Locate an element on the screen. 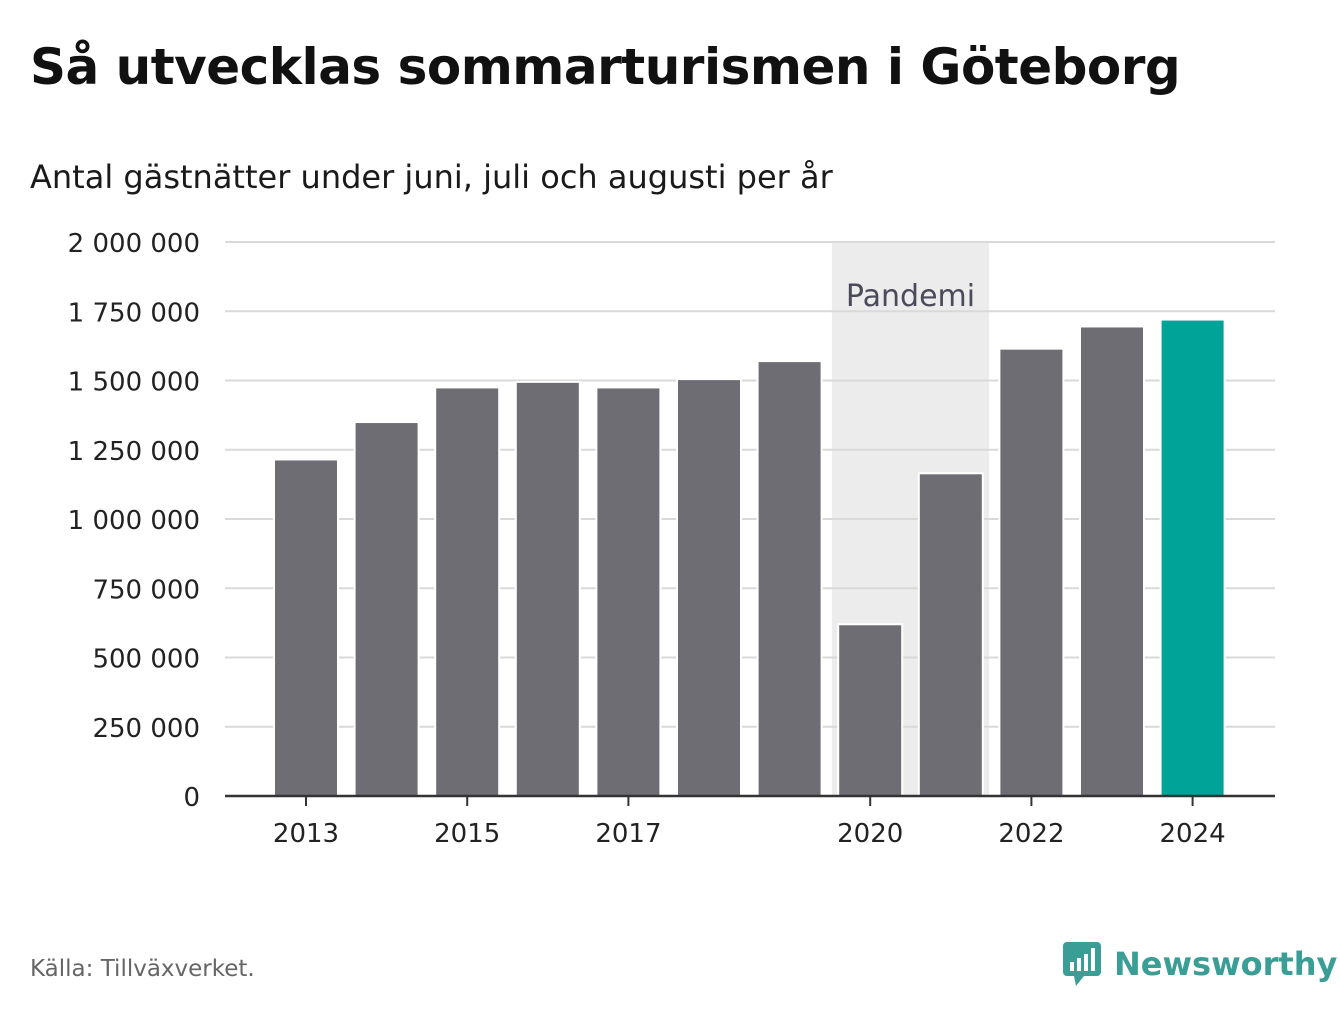 This screenshot has width=1340, height=1020. y-tick-label: 500 000 is located at coordinates (146, 660).